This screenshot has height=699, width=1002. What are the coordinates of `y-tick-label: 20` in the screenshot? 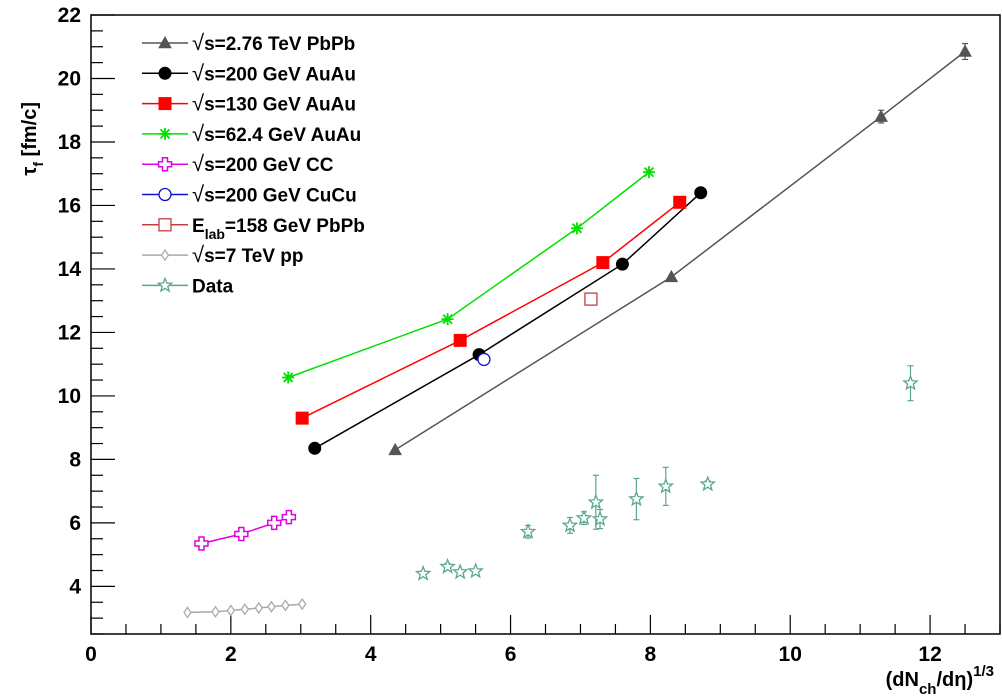 It's located at (69, 78).